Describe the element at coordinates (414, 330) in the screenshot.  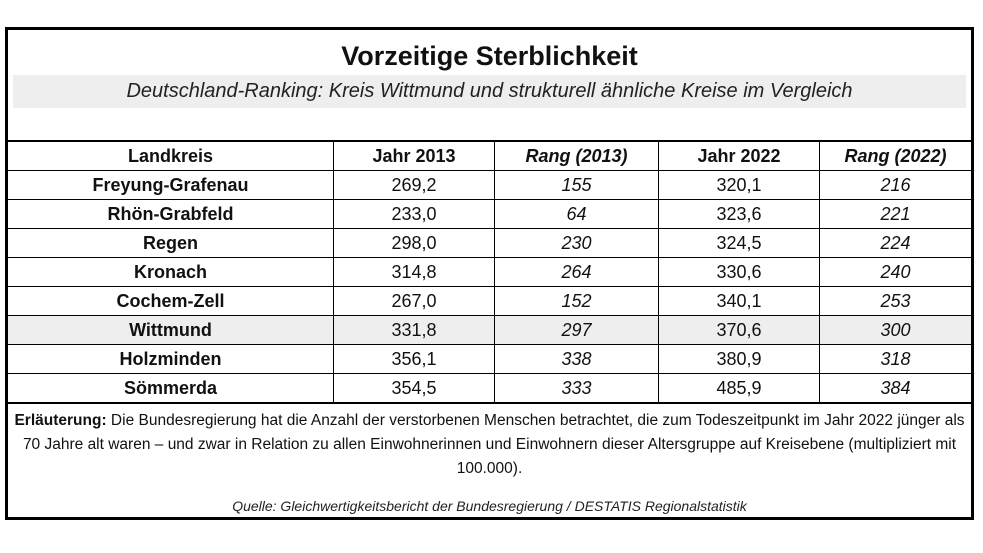
I see `cell-jahr-2013: 331,8` at that location.